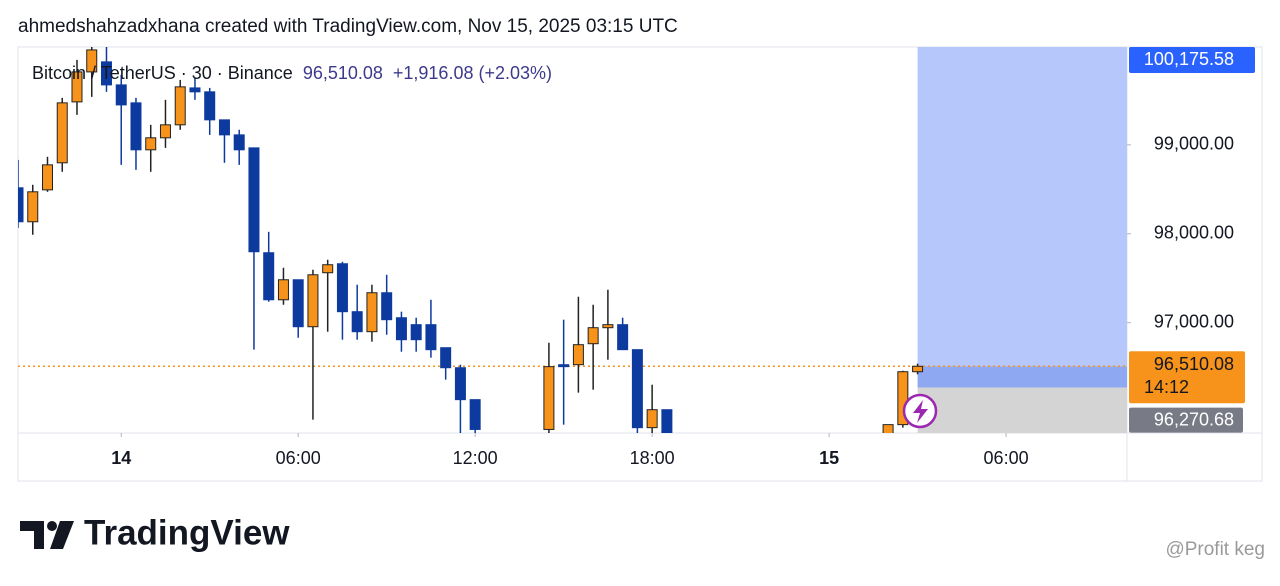 This screenshot has height=586, width=1280. What do you see at coordinates (1194, 321) in the screenshot?
I see `y-tick-label: 97,000.00` at bounding box center [1194, 321].